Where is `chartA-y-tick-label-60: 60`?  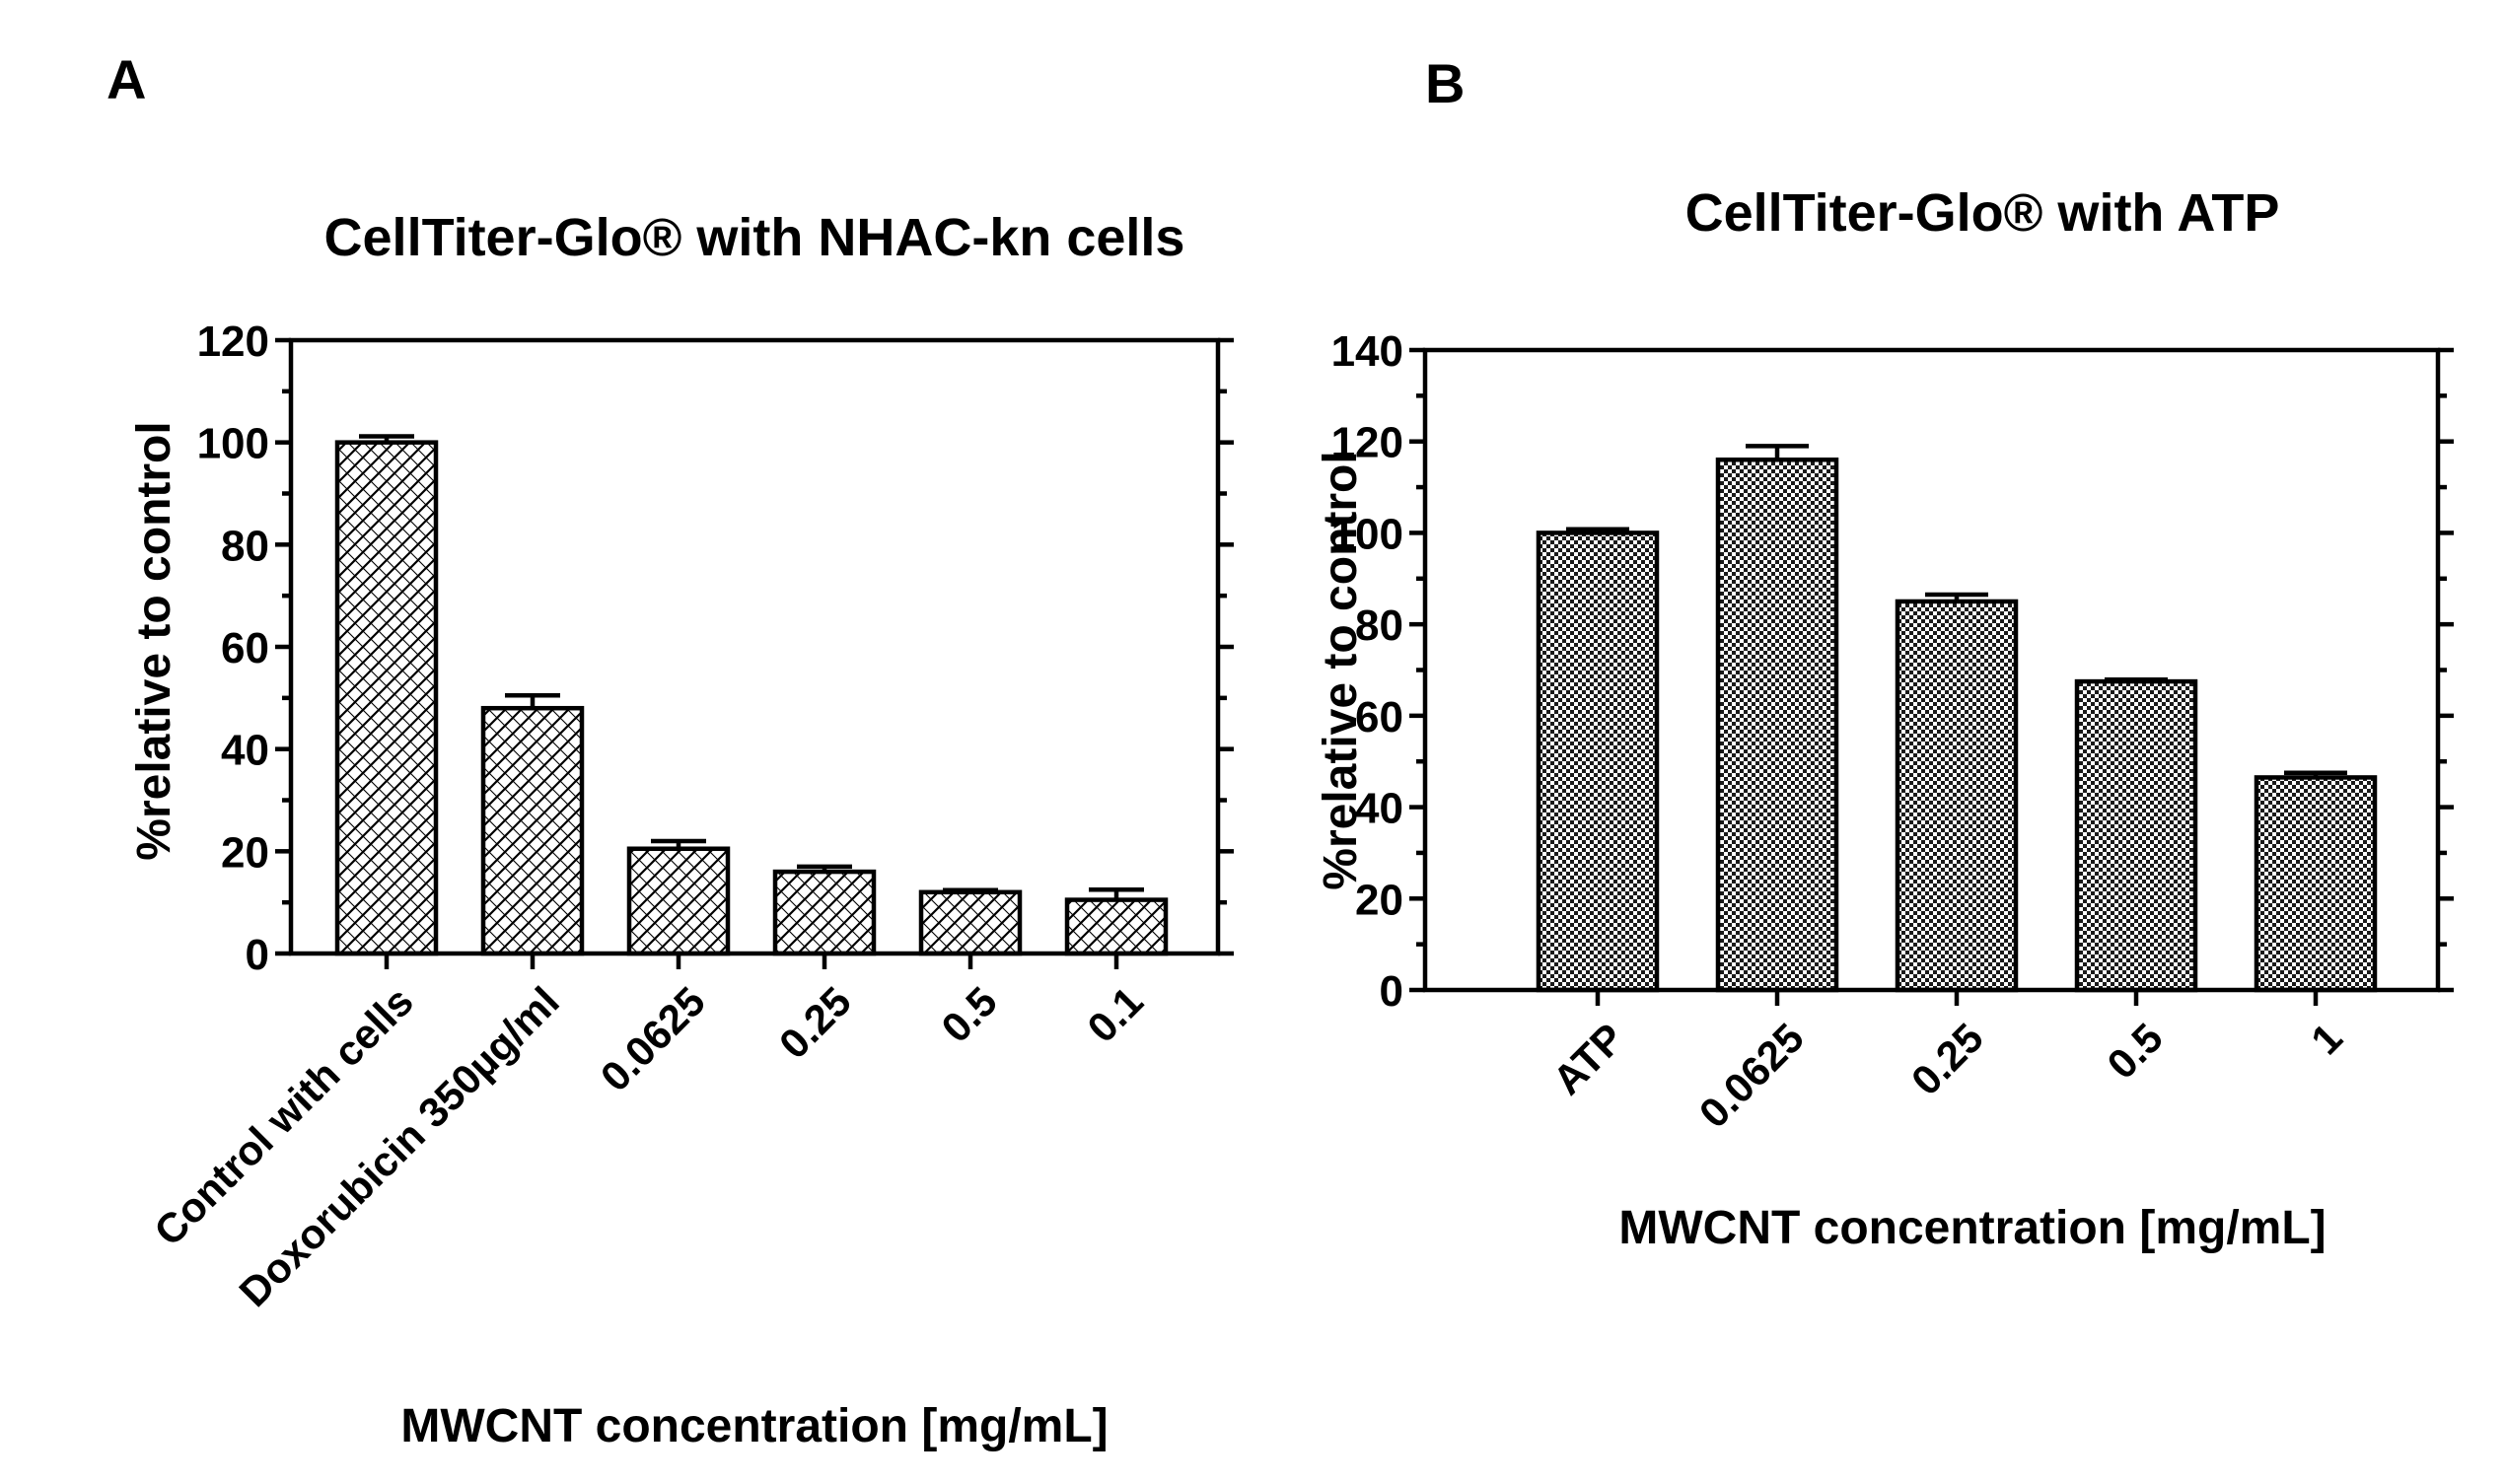 chartA-y-tick-label-60: 60 is located at coordinates (245, 648).